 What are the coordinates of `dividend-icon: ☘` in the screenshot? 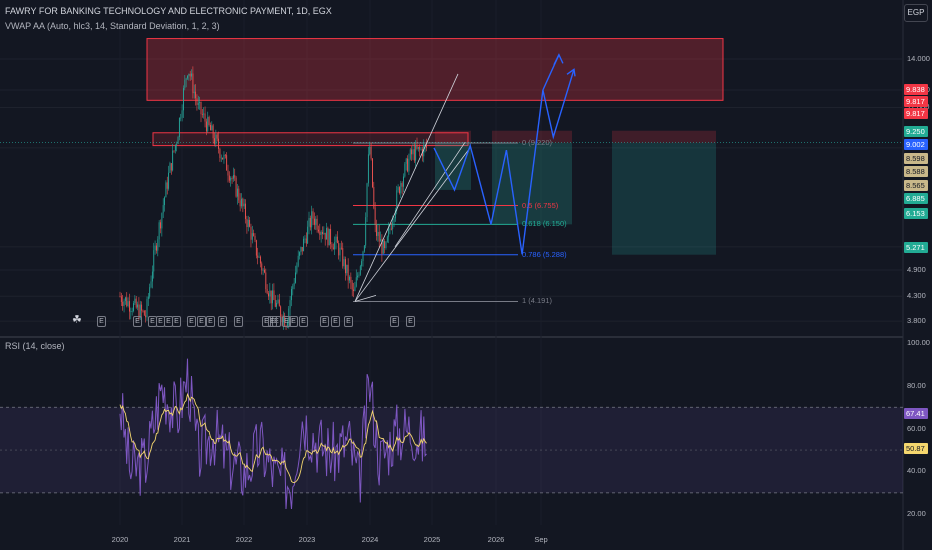 It's located at (77, 320).